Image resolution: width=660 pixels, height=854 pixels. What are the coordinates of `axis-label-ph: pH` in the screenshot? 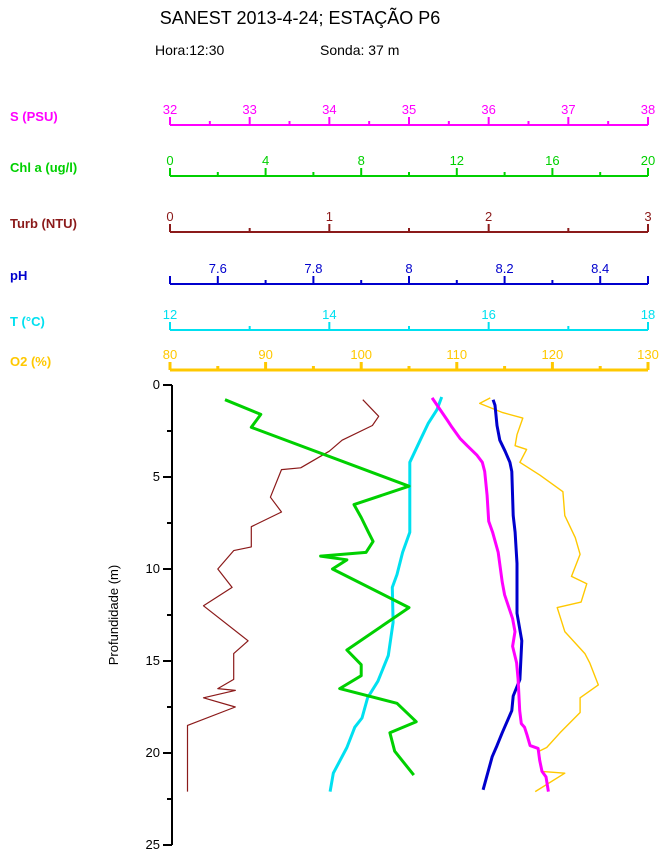 It's located at (18, 275).